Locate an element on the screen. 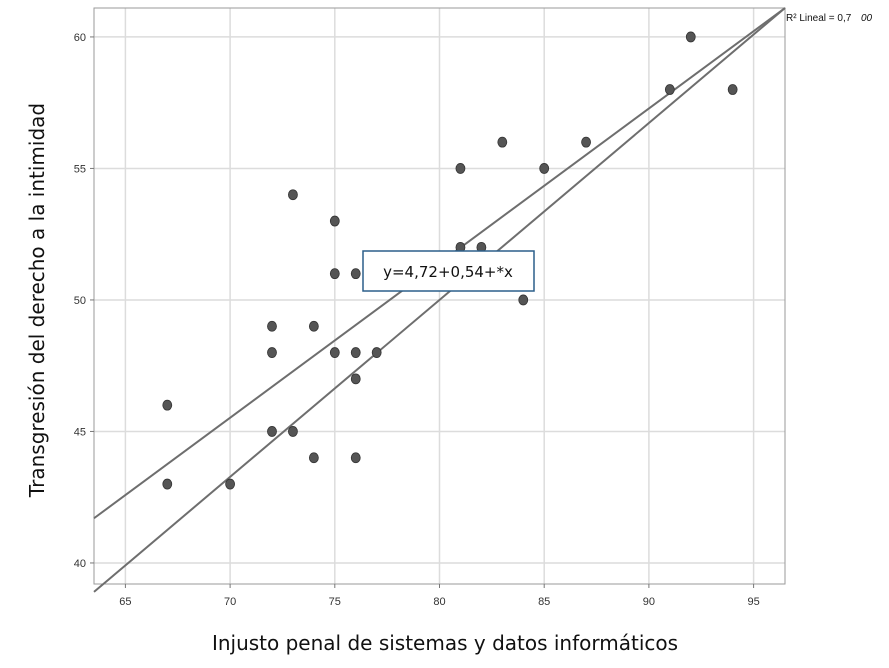 This screenshot has width=889, height=668. x-tick-label: 80 is located at coordinates (439, 602).